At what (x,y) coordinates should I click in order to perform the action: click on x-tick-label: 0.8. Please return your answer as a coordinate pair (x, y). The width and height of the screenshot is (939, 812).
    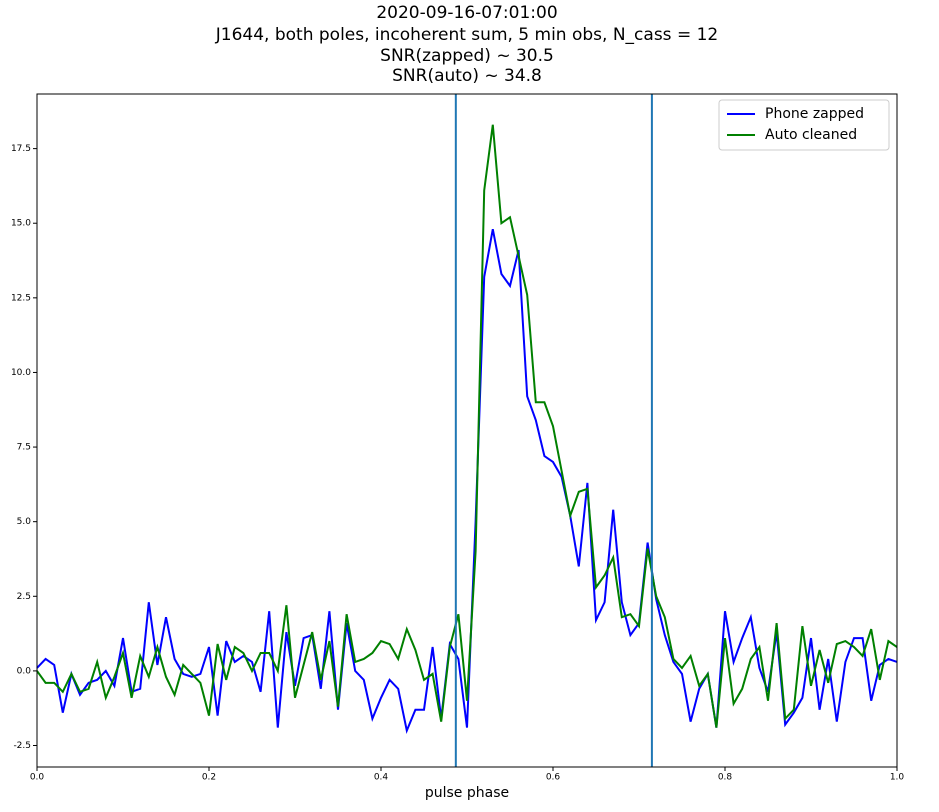
    Looking at the image, I should click on (725, 778).